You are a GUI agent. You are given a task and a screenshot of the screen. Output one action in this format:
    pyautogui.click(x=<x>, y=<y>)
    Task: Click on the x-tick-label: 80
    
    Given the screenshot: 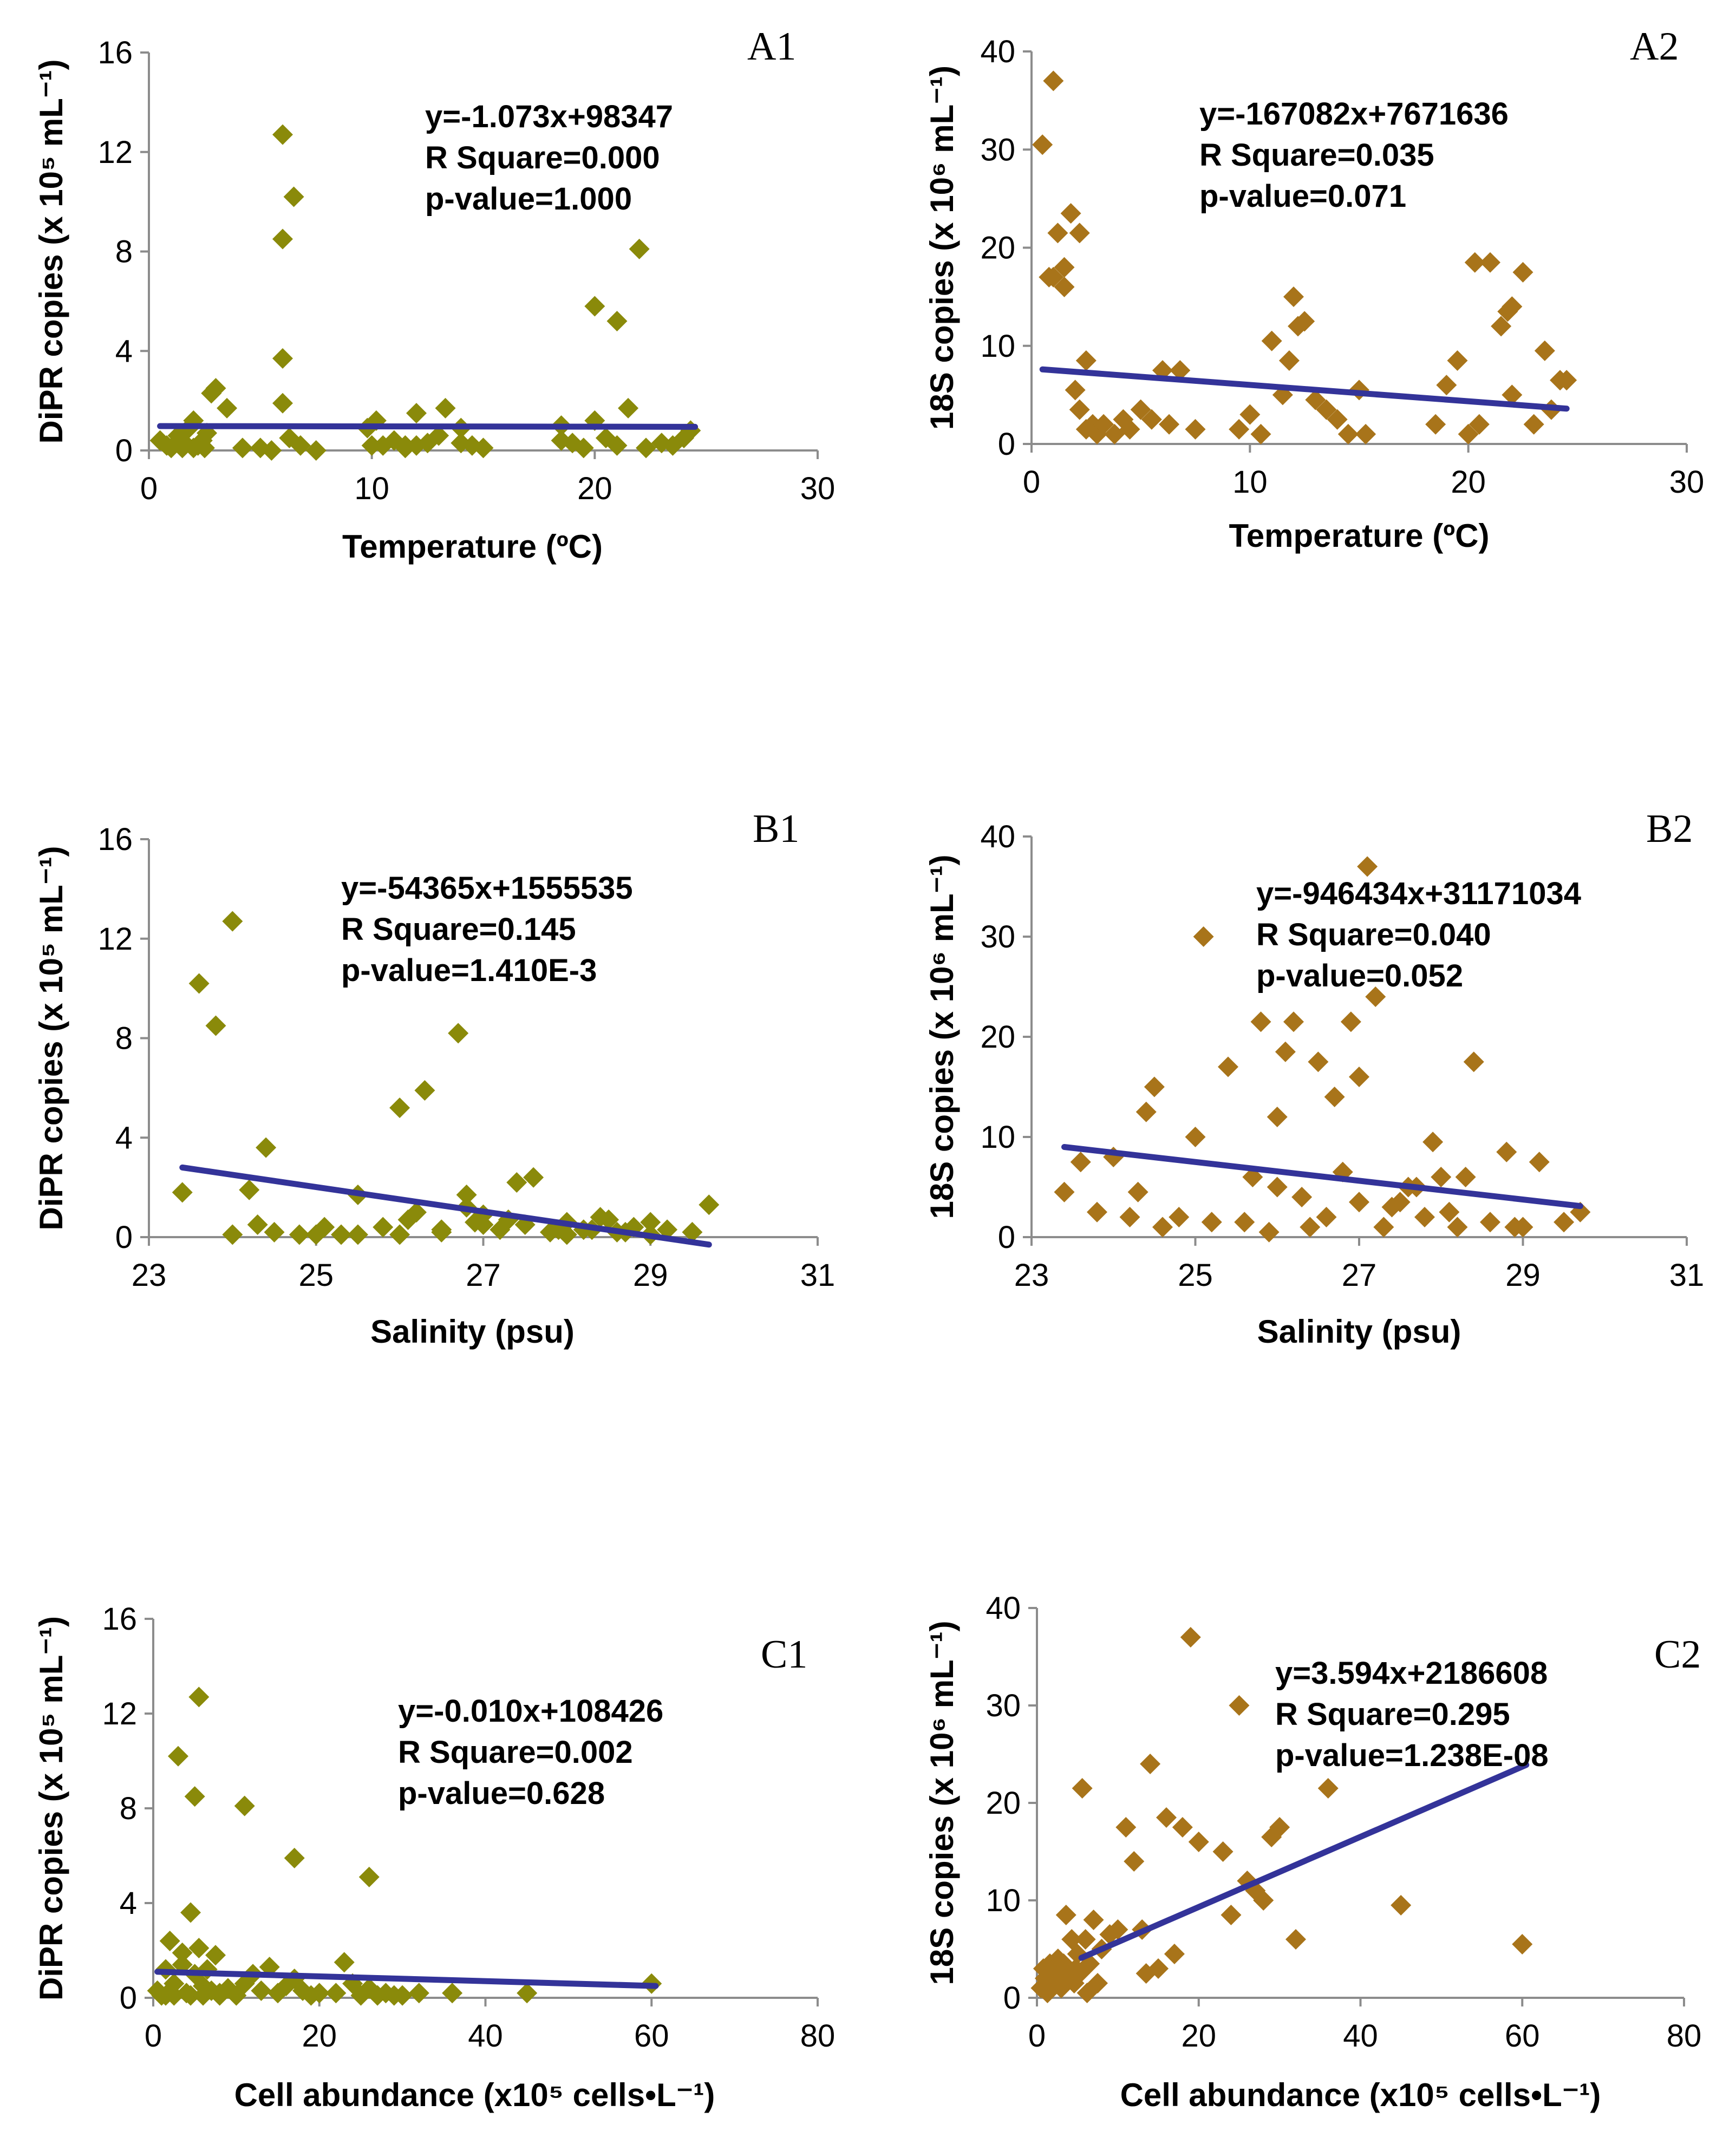 What is the action you would take?
    pyautogui.click(x=818, y=2036)
    